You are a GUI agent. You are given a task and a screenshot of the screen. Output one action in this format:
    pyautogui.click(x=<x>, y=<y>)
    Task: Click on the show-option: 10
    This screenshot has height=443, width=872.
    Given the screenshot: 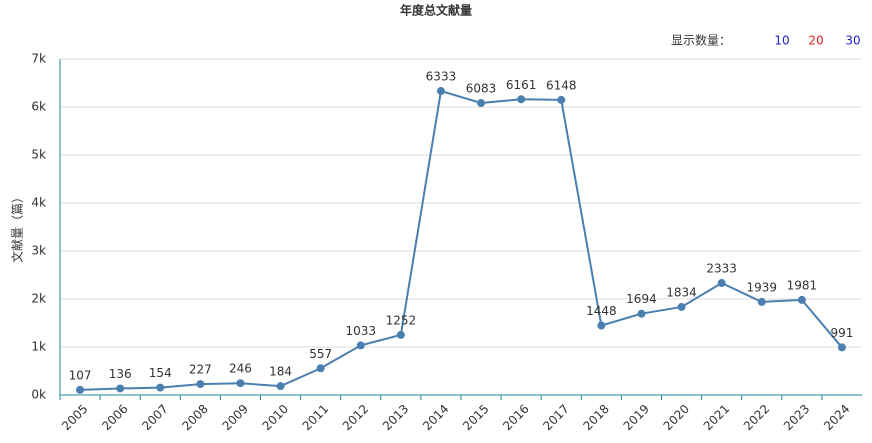 What is the action you would take?
    pyautogui.click(x=781, y=41)
    